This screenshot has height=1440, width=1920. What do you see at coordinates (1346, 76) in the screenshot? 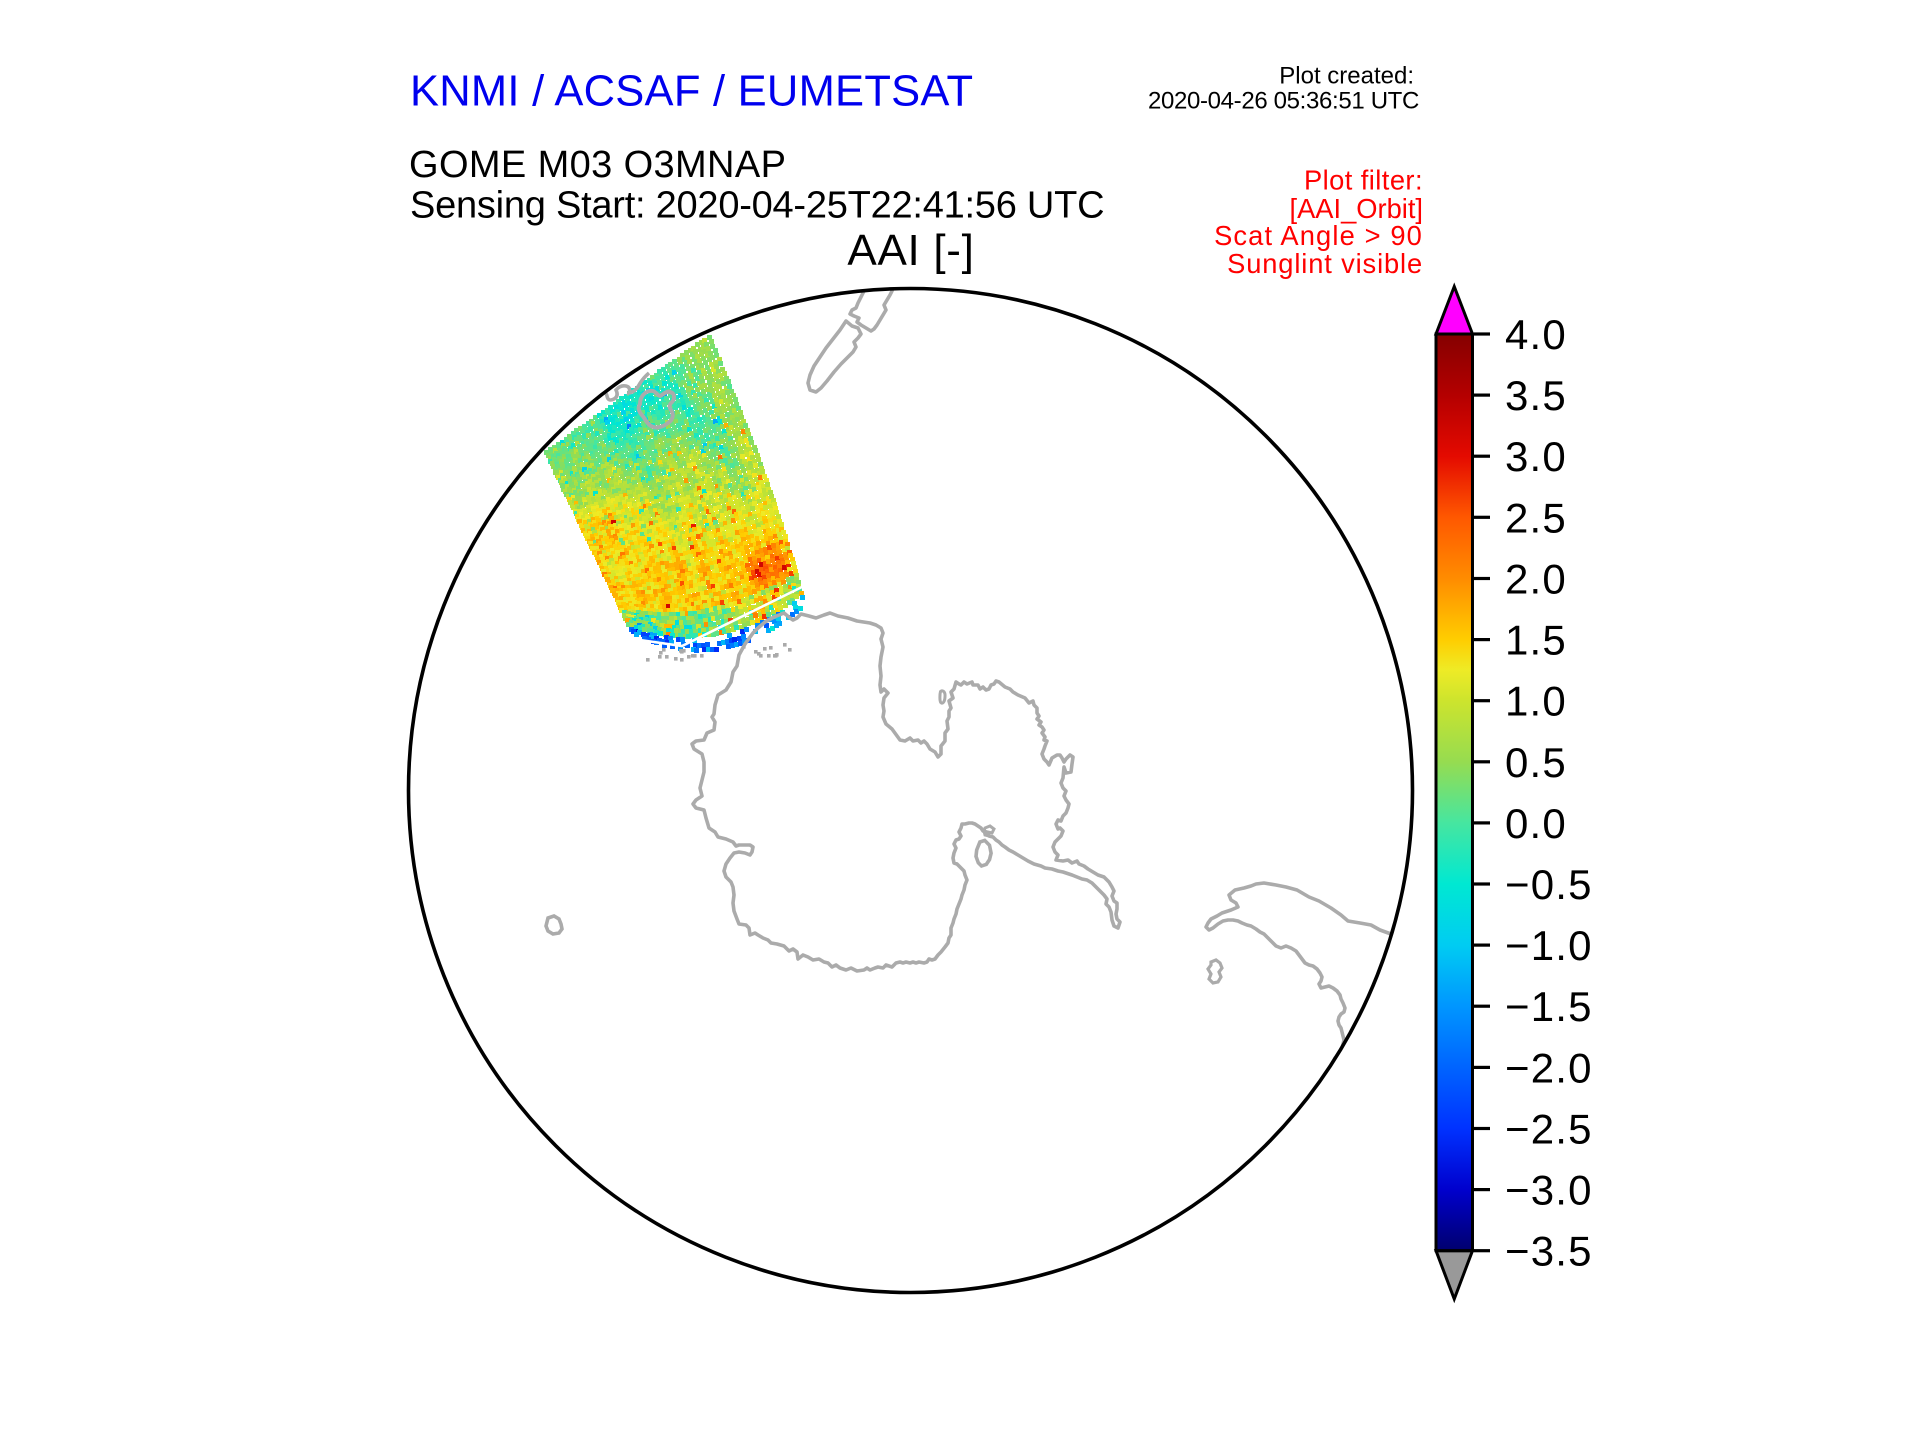
I see `svg-text: Plot created:` at bounding box center [1346, 76].